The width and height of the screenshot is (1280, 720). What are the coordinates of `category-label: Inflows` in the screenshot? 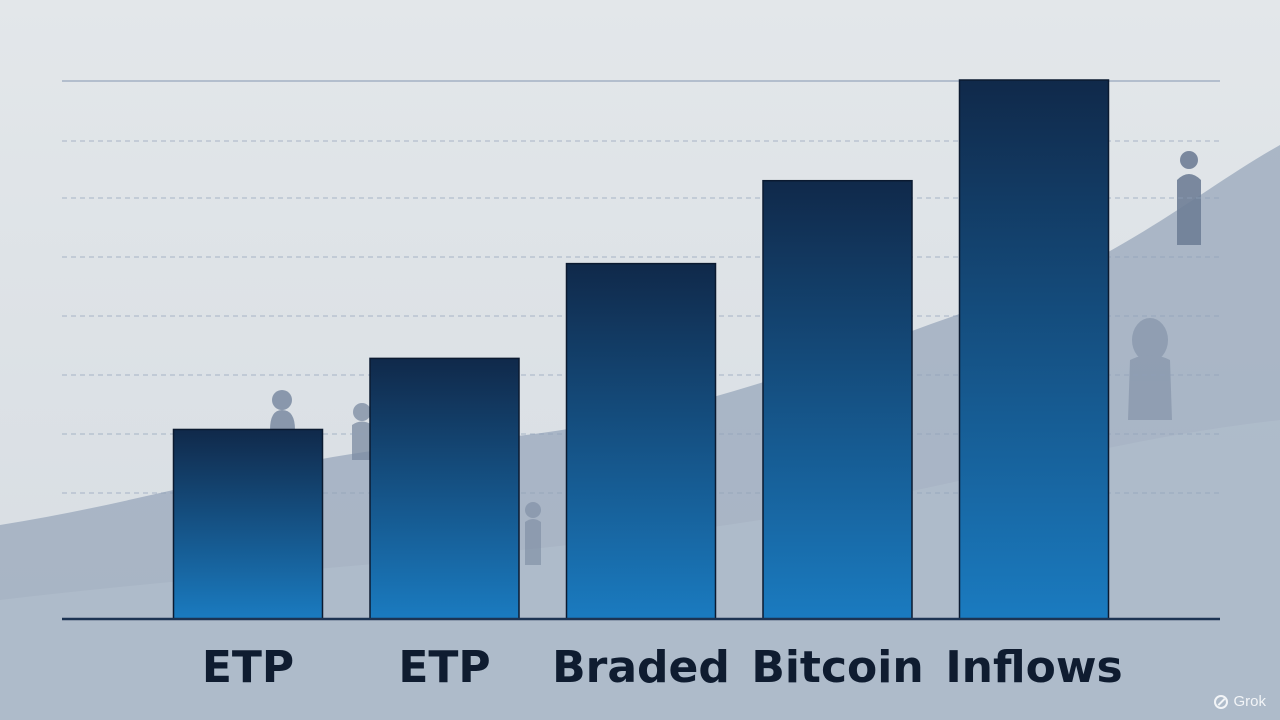 It's located at (1033, 667).